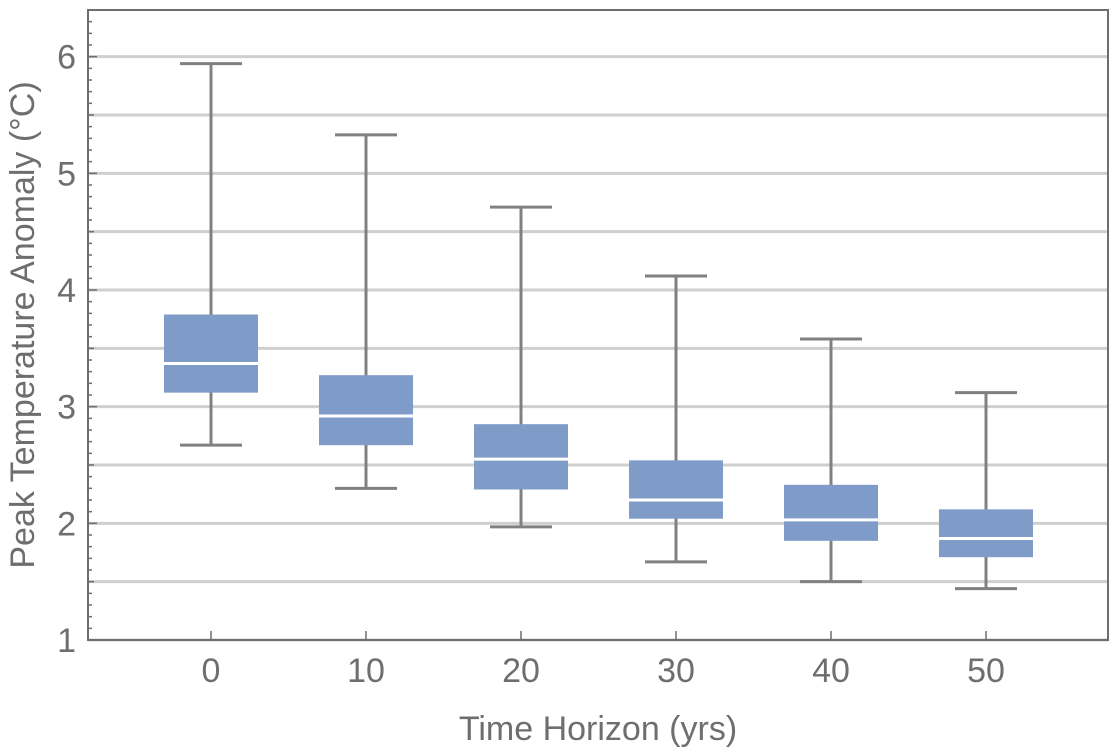  I want to click on x-tick-label: 20, so click(521, 671).